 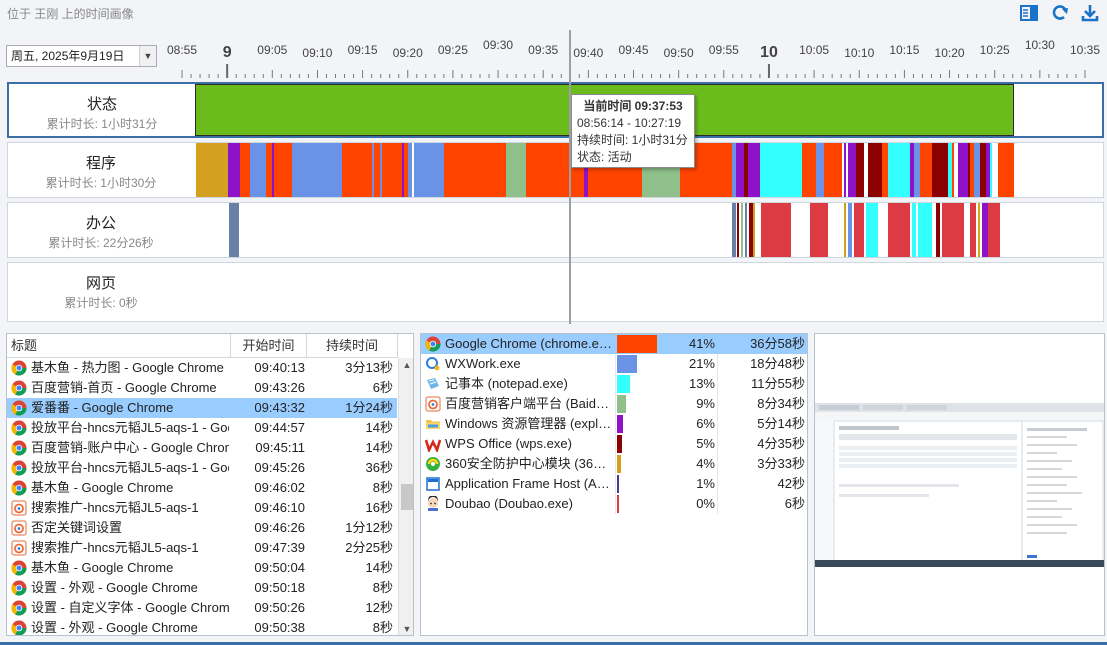 What do you see at coordinates (202, 548) in the screenshot?
I see `list-item: 搜索推广-hncs元韬JL5-aqs-1 09:47:39 2分25秒` at bounding box center [202, 548].